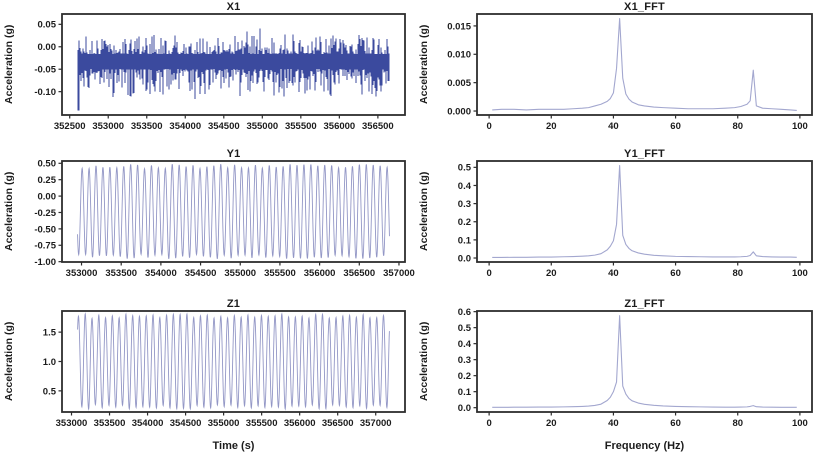 This screenshot has width=830, height=460. What do you see at coordinates (45, 229) in the screenshot?
I see `svg-text: -0.50` at bounding box center [45, 229].